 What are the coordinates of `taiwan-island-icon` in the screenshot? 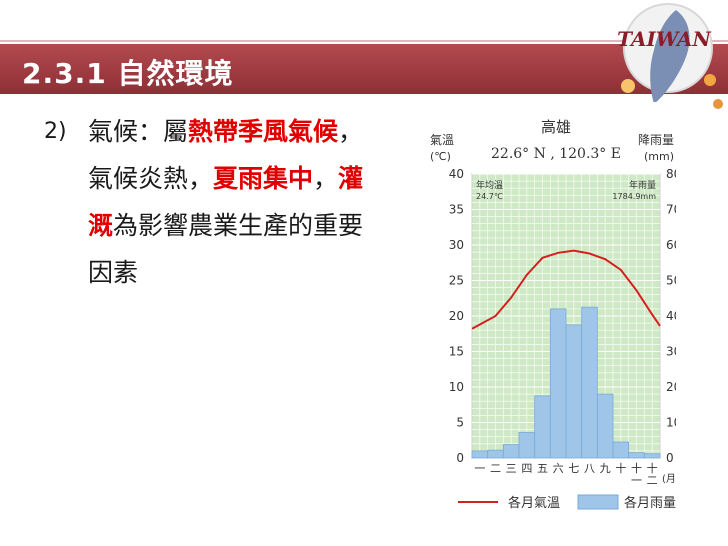 It's located at (670, 57).